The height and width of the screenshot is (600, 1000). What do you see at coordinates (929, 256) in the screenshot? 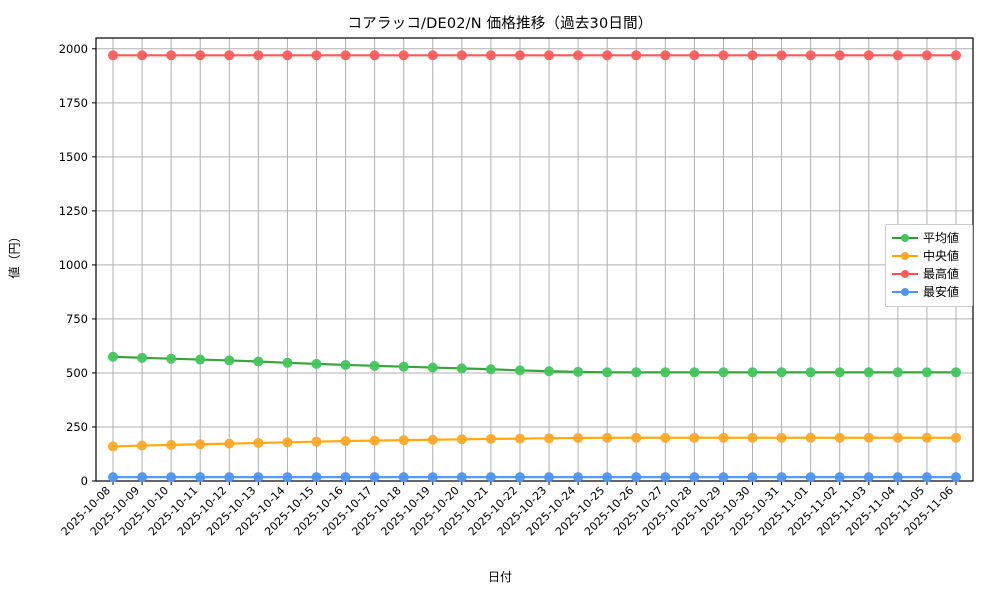
I see `legend-item: 中央値` at bounding box center [929, 256].